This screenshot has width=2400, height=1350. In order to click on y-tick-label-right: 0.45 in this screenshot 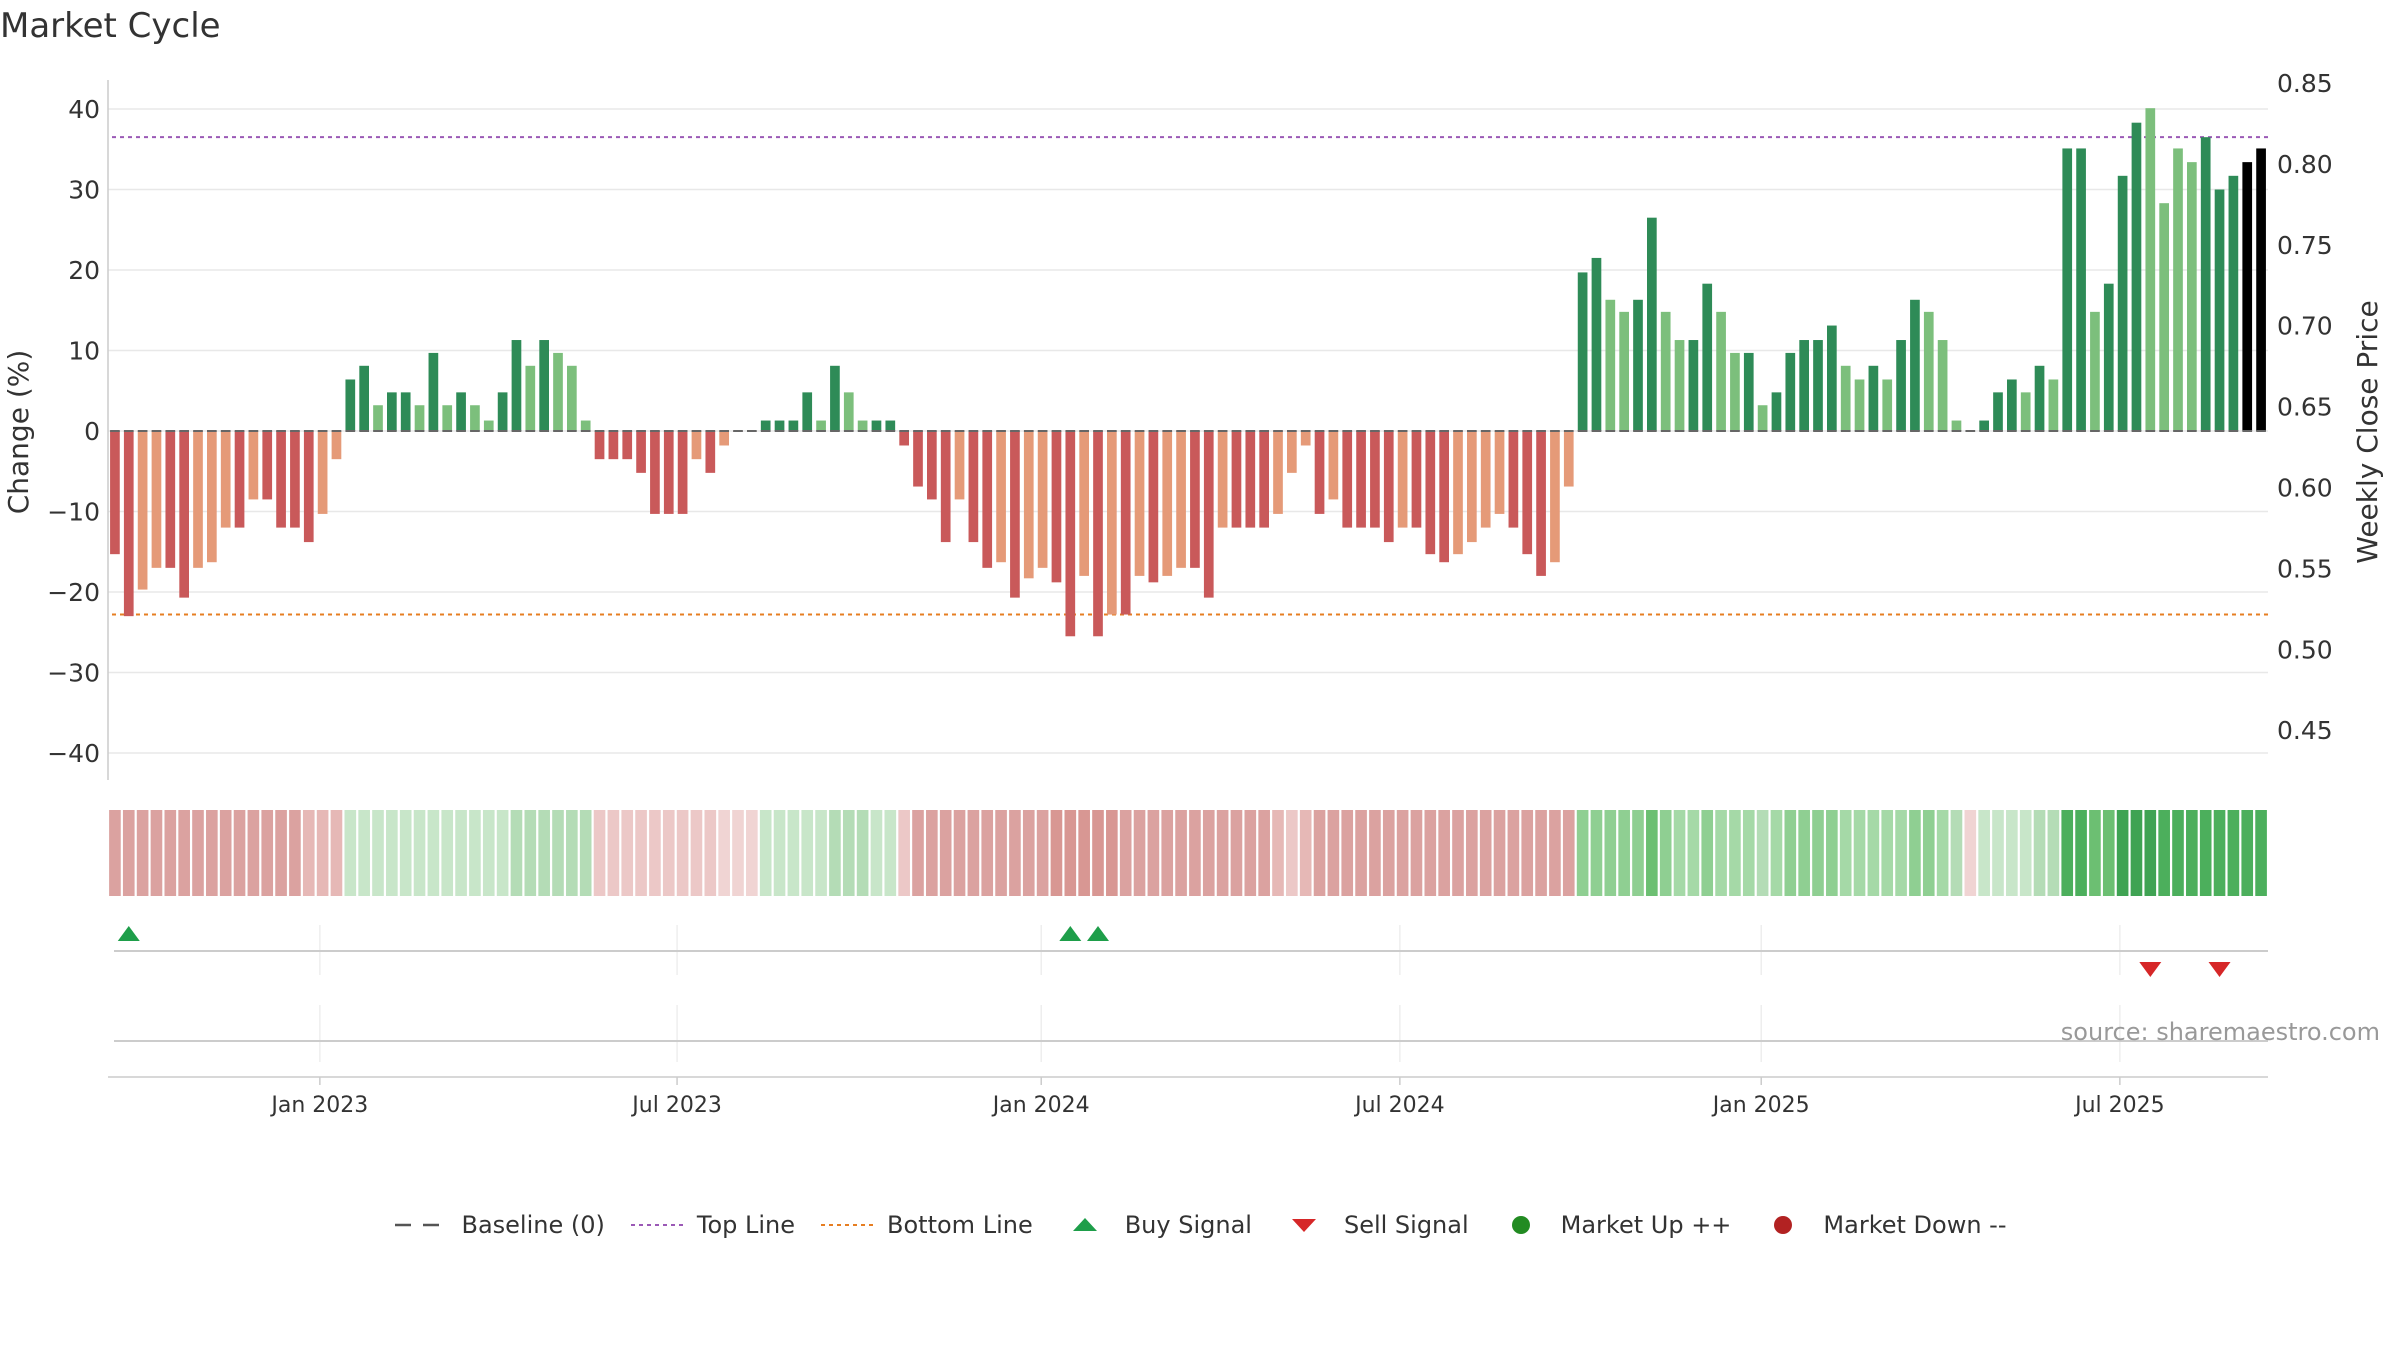, I will do `click(2305, 730)`.